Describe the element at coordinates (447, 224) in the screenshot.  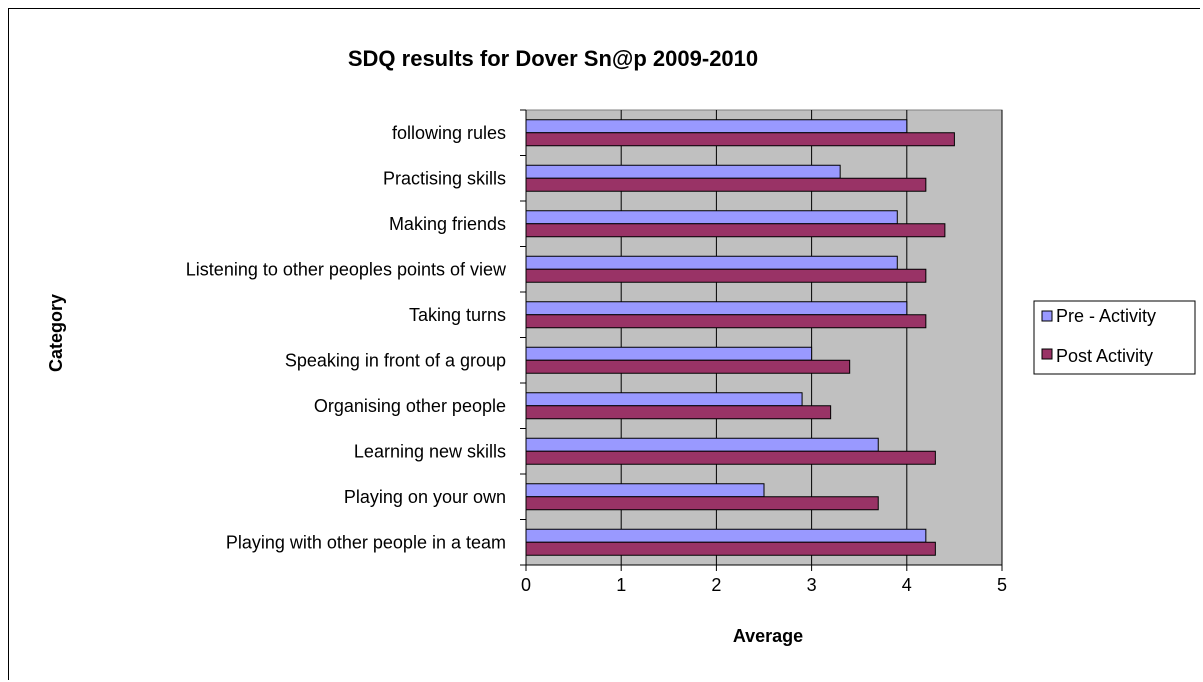
I see `category-label: Making friends` at that location.